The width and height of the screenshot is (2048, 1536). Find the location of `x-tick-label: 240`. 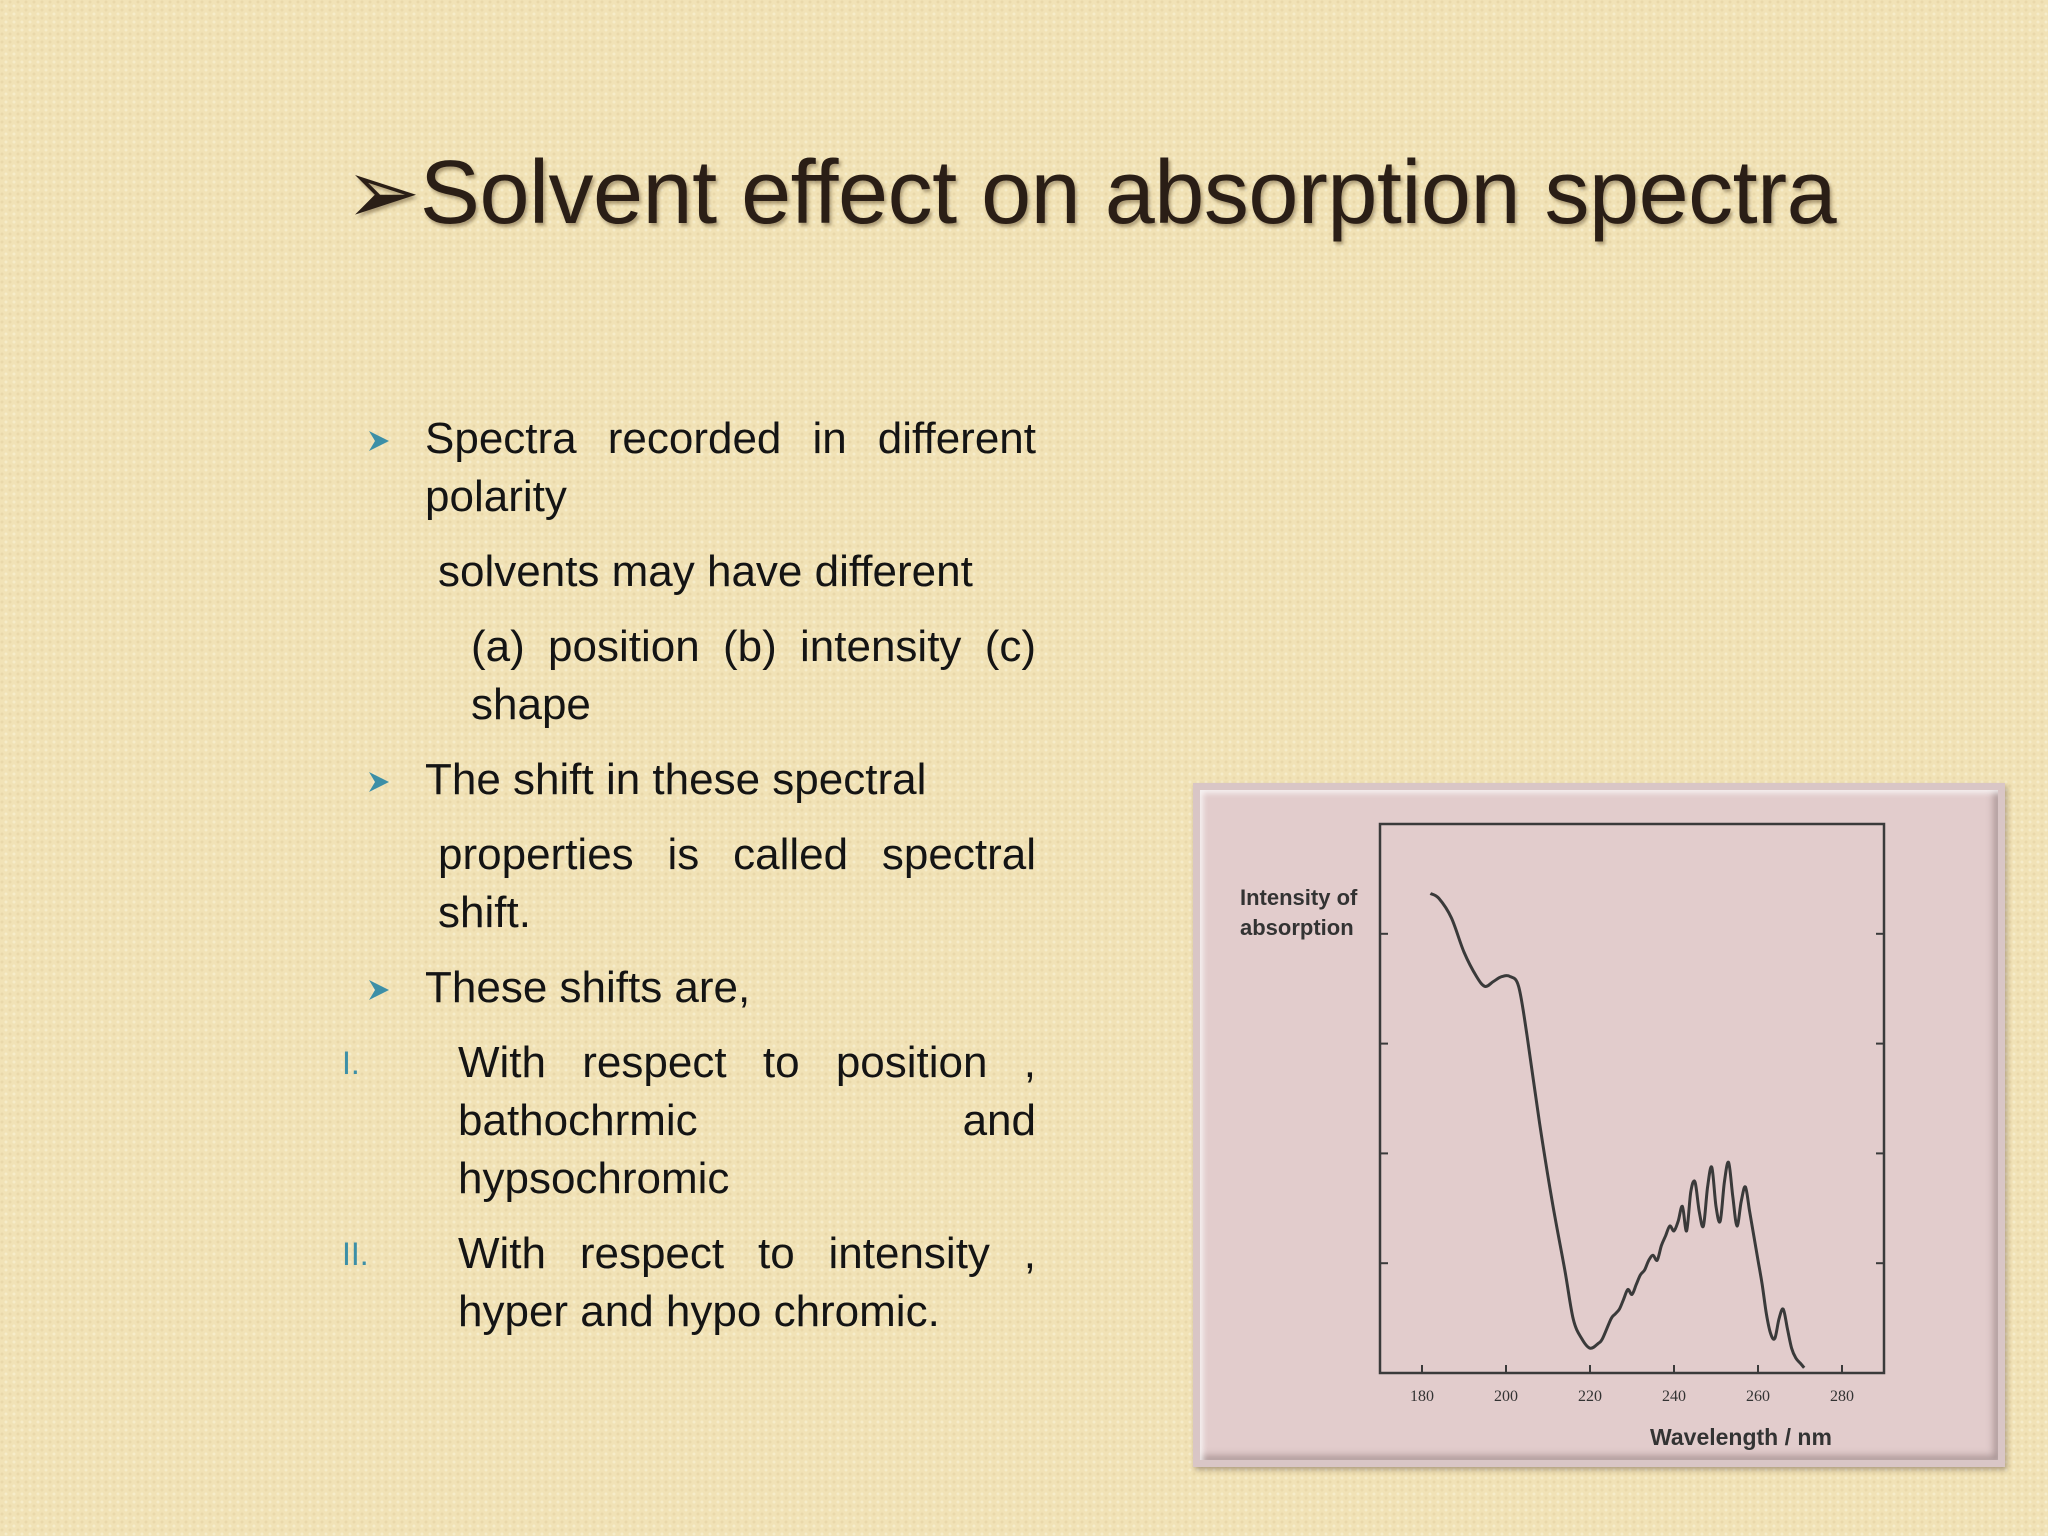

x-tick-label: 240 is located at coordinates (1674, 1396).